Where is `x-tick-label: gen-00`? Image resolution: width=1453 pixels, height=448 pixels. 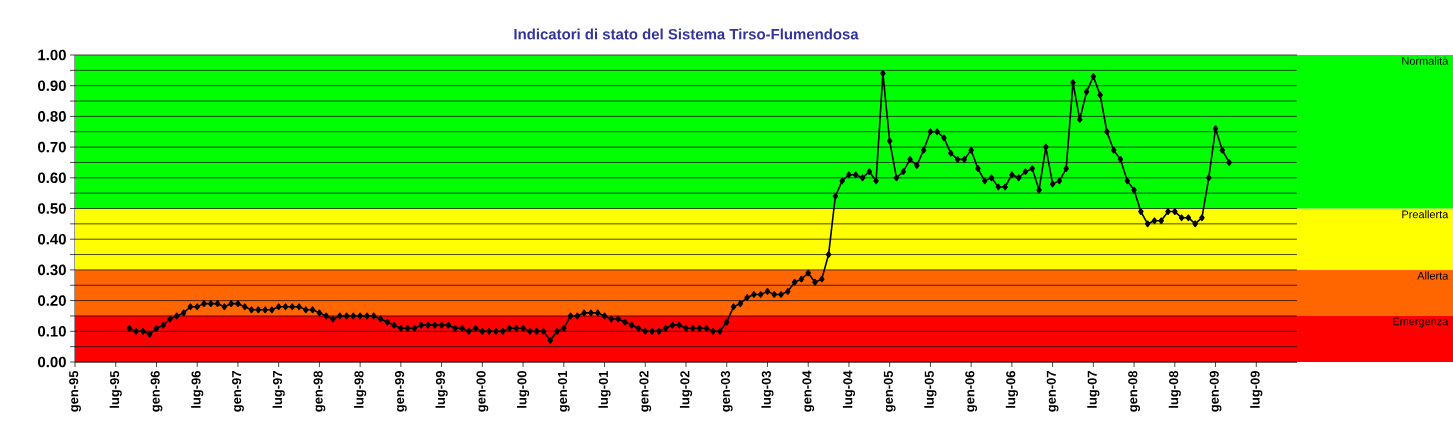
x-tick-label: gen-00 is located at coordinates (482, 391).